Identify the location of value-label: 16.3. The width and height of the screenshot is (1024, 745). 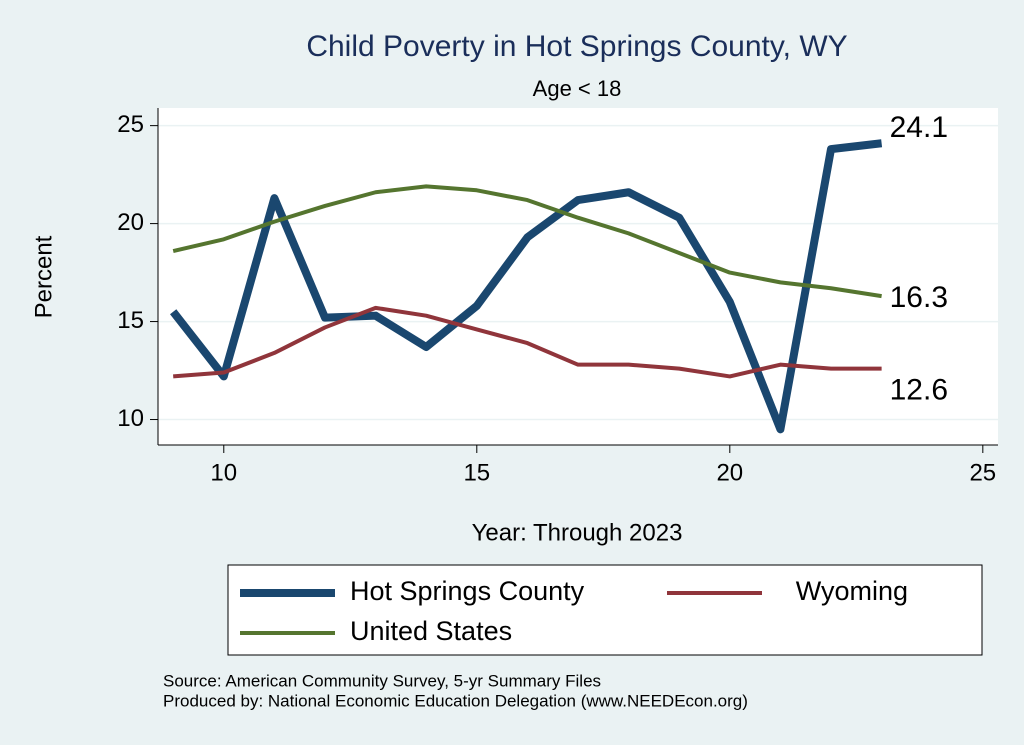
(919, 297).